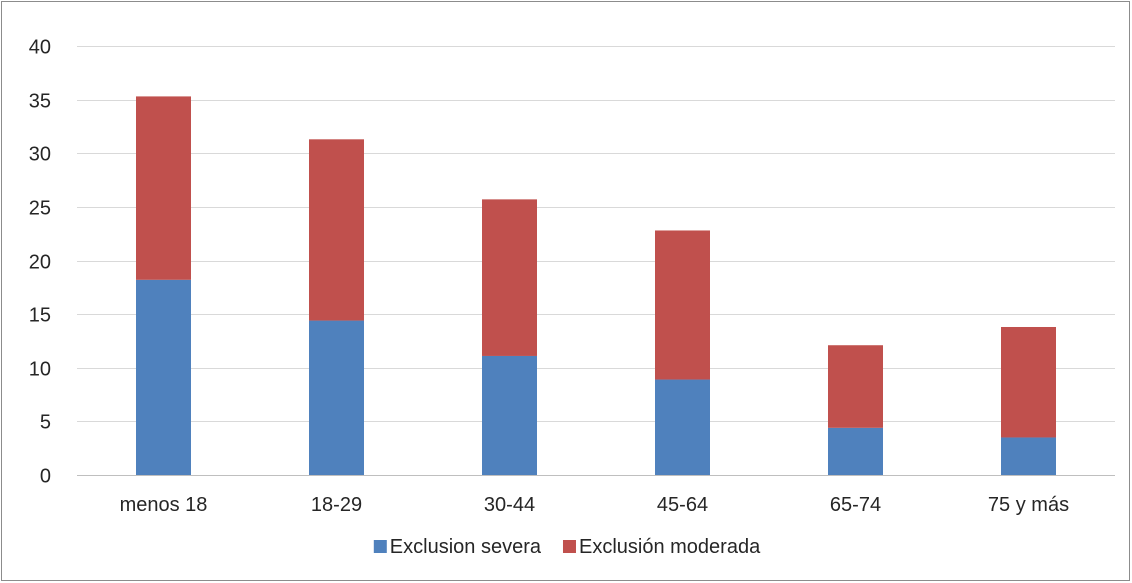 This screenshot has height=583, width=1132. What do you see at coordinates (45, 423) in the screenshot?
I see `y-tick-label: 5` at bounding box center [45, 423].